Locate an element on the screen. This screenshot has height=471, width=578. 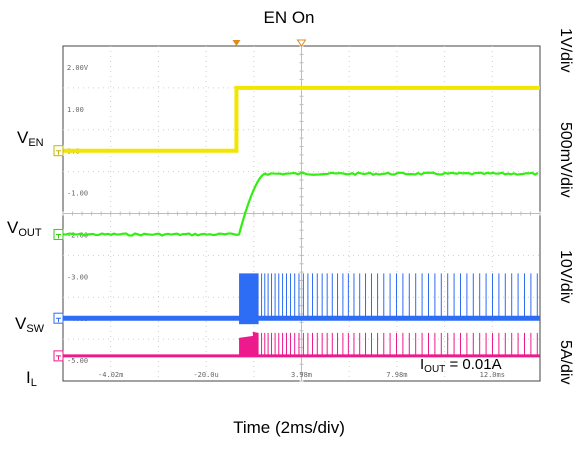
center-marker-icon is located at coordinates (301, 43).